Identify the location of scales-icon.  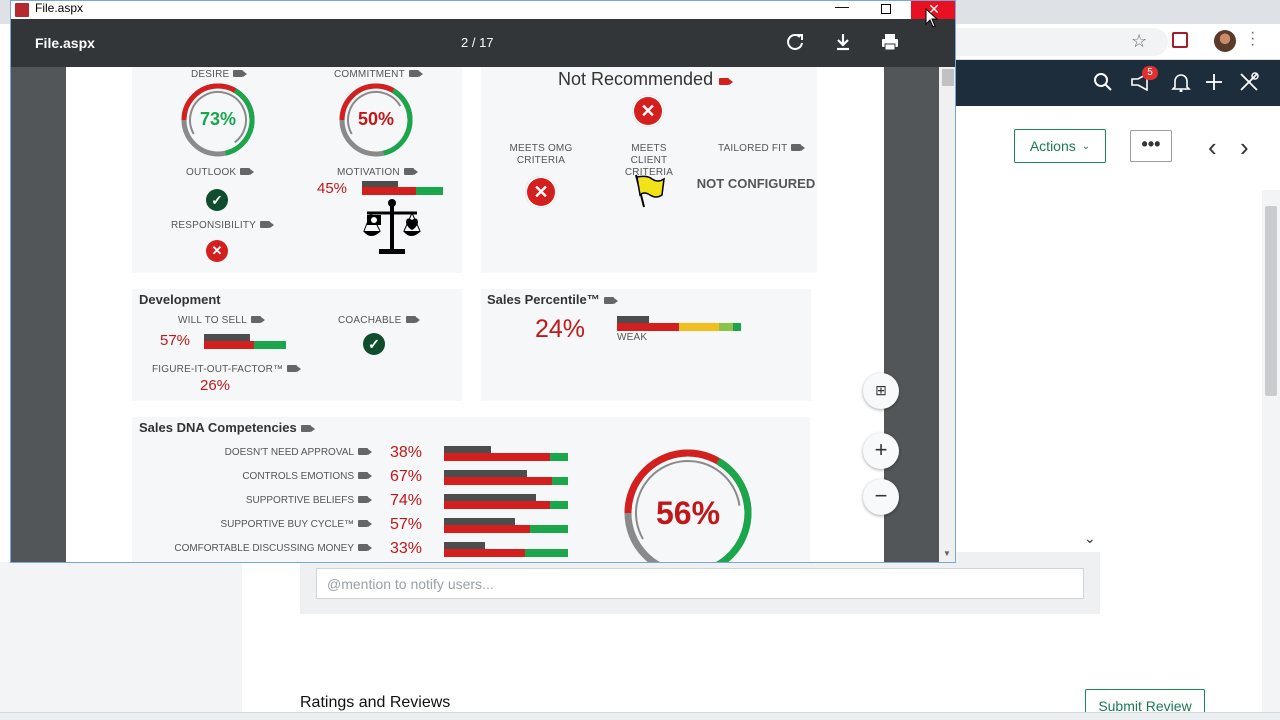
(392, 226).